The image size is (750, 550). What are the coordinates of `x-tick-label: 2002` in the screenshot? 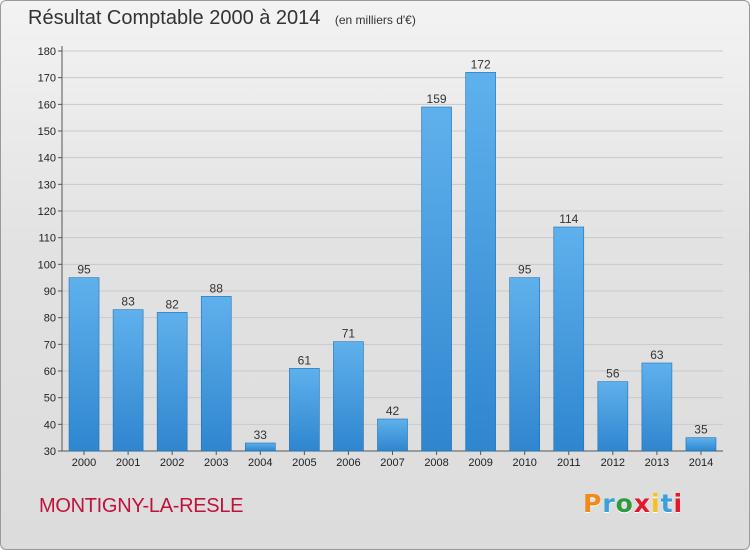 It's located at (172, 463).